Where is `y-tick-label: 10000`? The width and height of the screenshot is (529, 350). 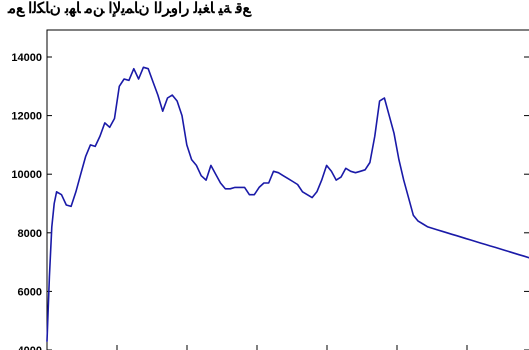
y-tick-label: 10000 is located at coordinates (26, 175).